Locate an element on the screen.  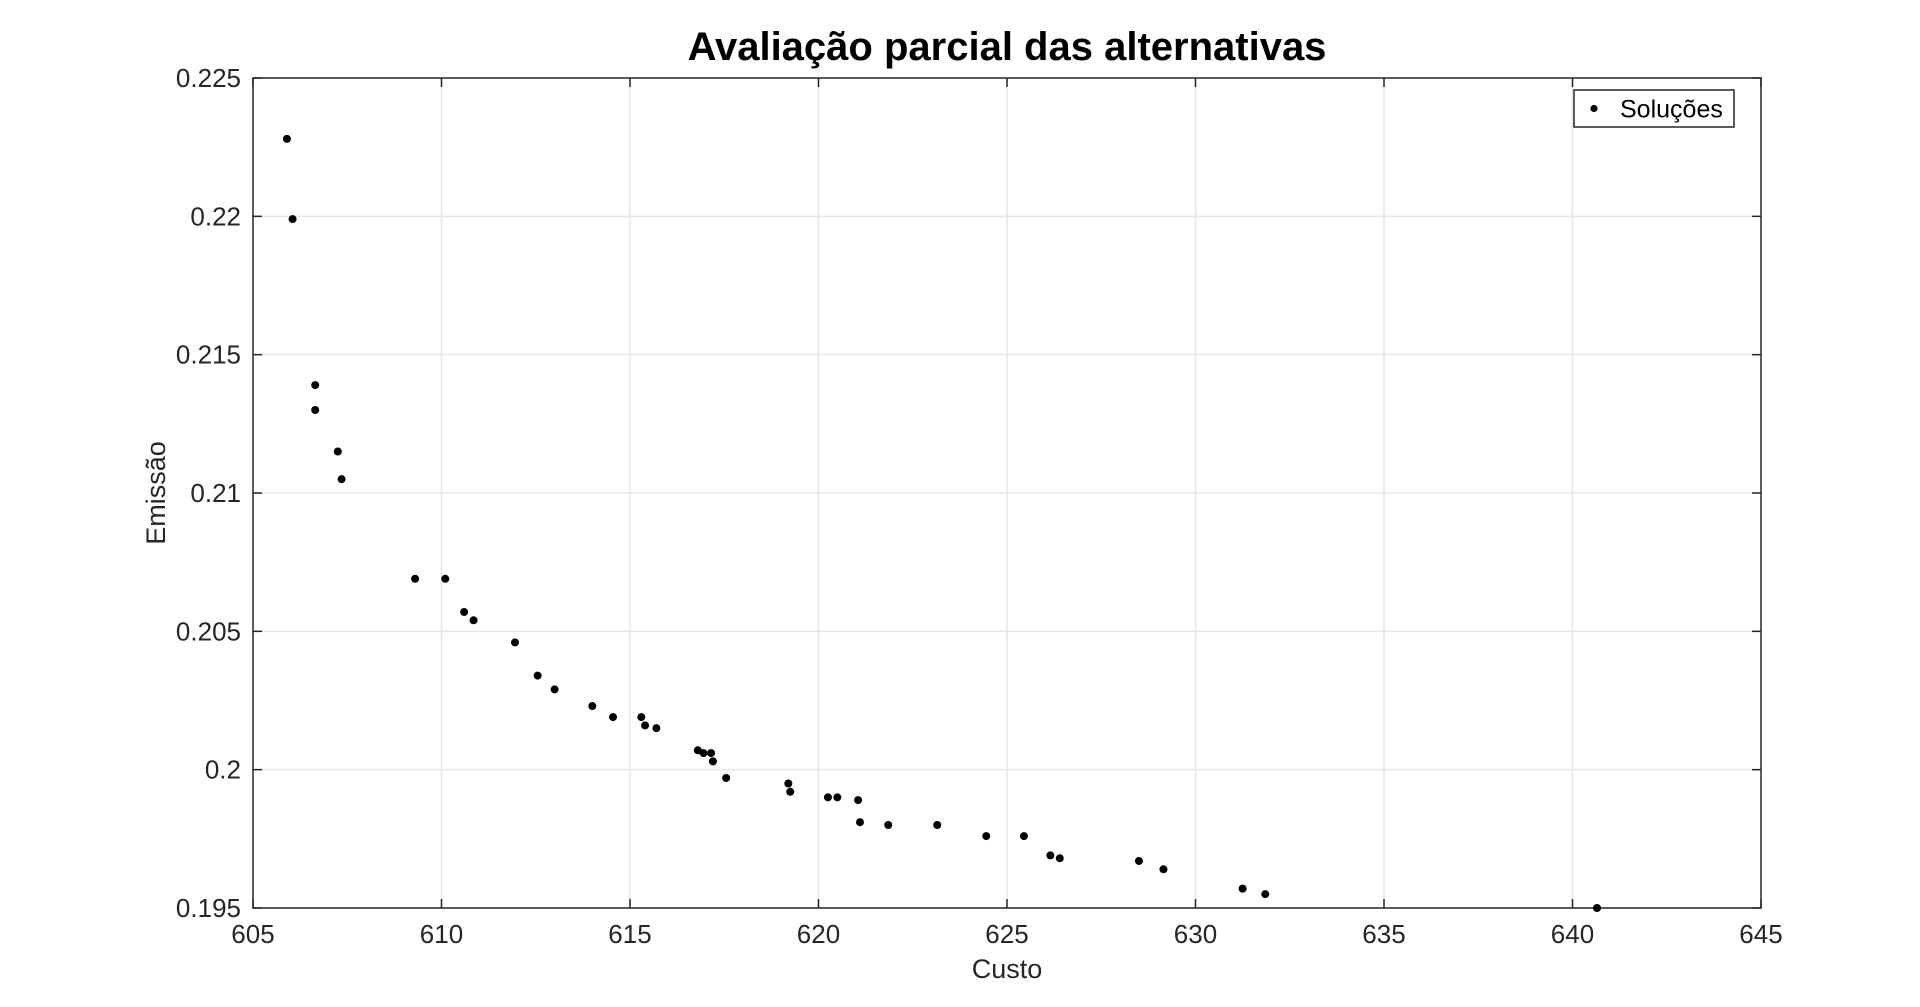
x-tick-label: 620 is located at coordinates (818, 934).